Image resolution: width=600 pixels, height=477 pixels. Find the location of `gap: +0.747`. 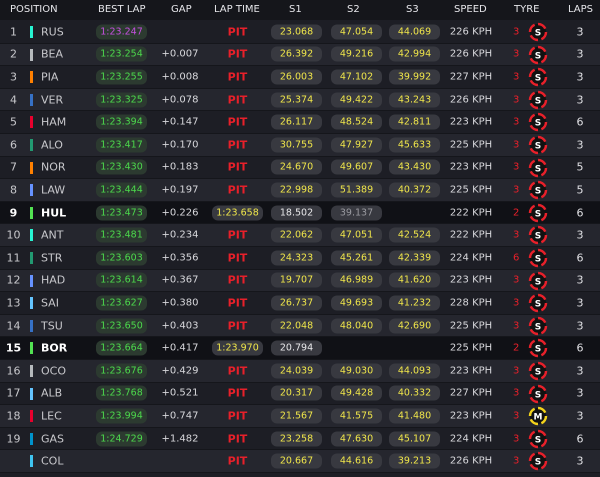

gap: +0.747 is located at coordinates (180, 416).